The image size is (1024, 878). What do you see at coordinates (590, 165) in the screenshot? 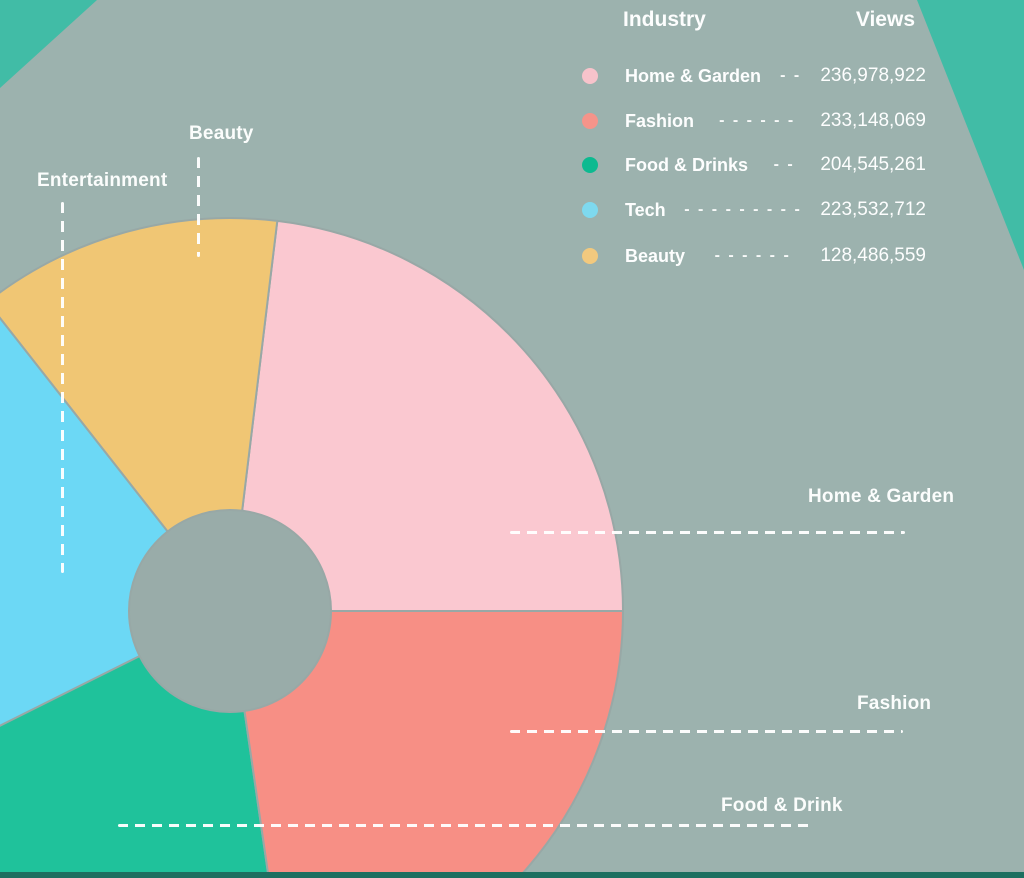
I see `legend-dot-food-drinks` at bounding box center [590, 165].